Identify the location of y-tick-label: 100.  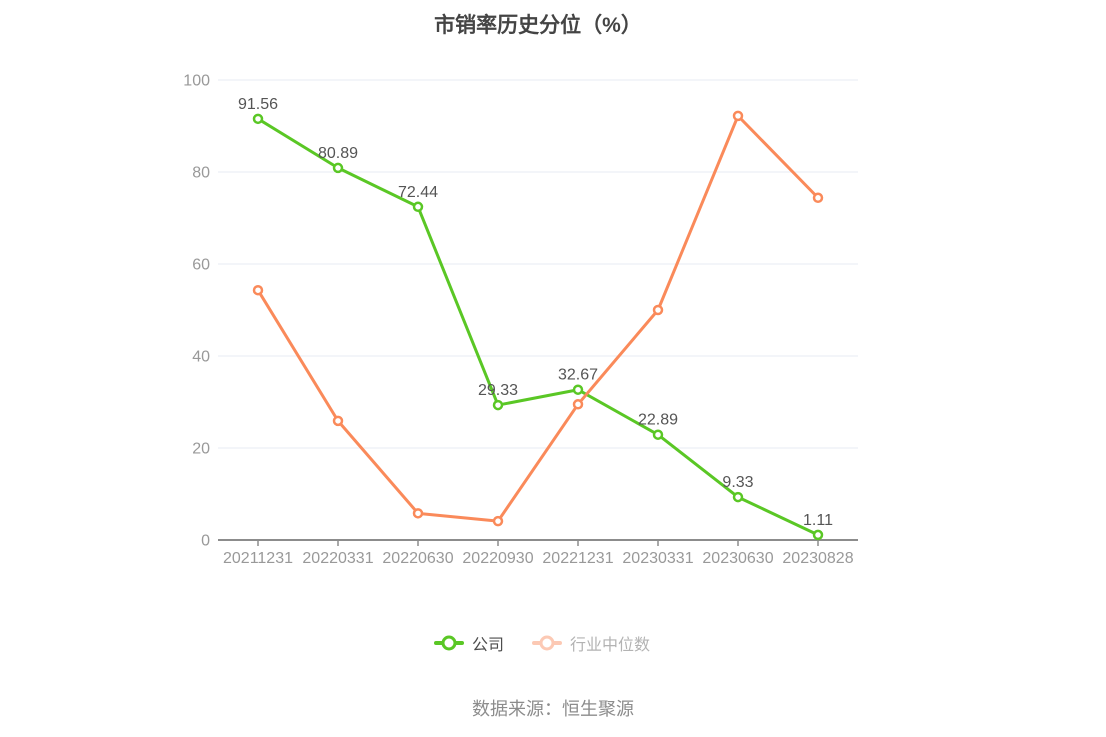
(196, 81).